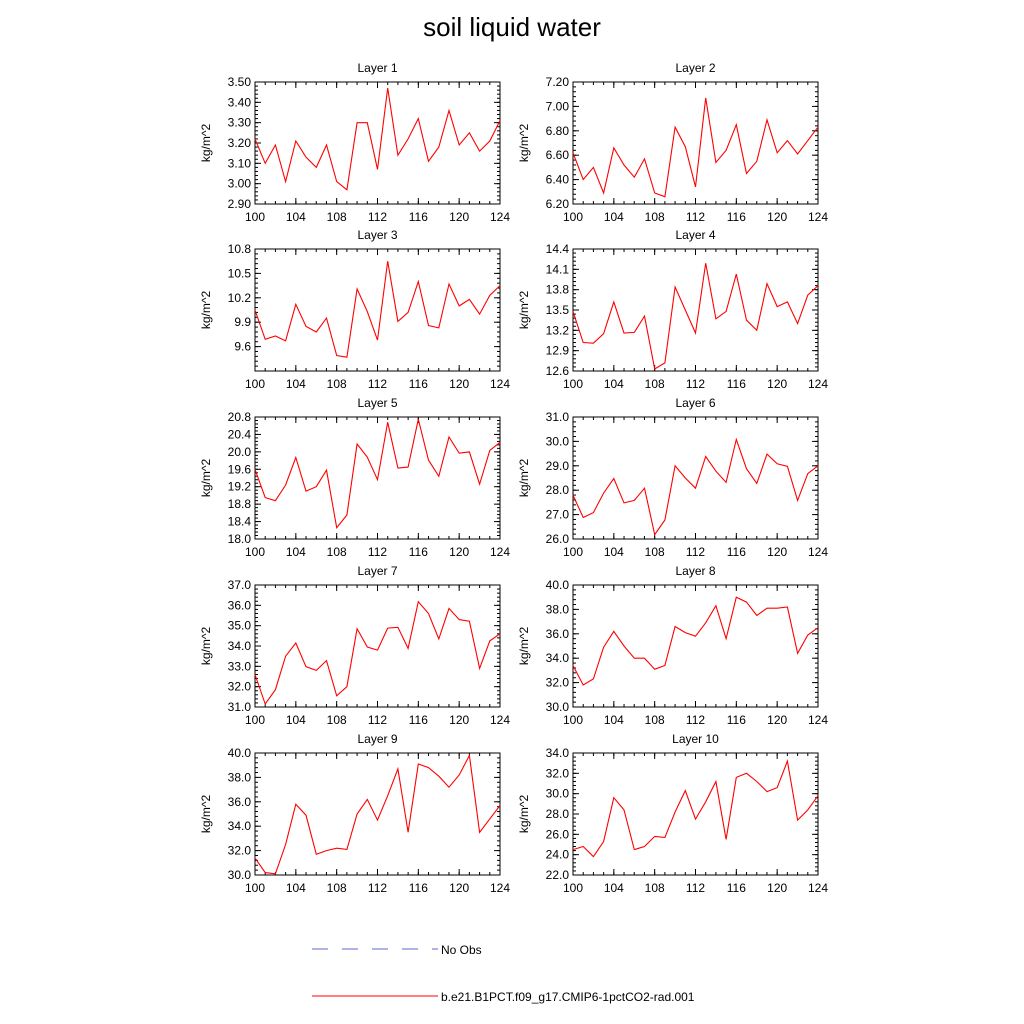 The width and height of the screenshot is (1024, 1024). Describe the element at coordinates (242, 347) in the screenshot. I see `y-tick-label: 9.6` at that location.